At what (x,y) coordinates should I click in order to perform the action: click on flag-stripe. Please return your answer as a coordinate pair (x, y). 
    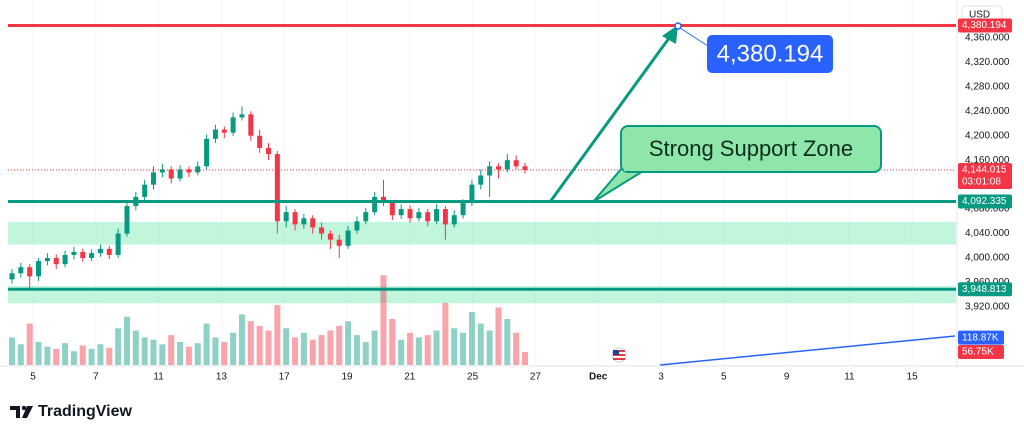
    Looking at the image, I should click on (619, 357).